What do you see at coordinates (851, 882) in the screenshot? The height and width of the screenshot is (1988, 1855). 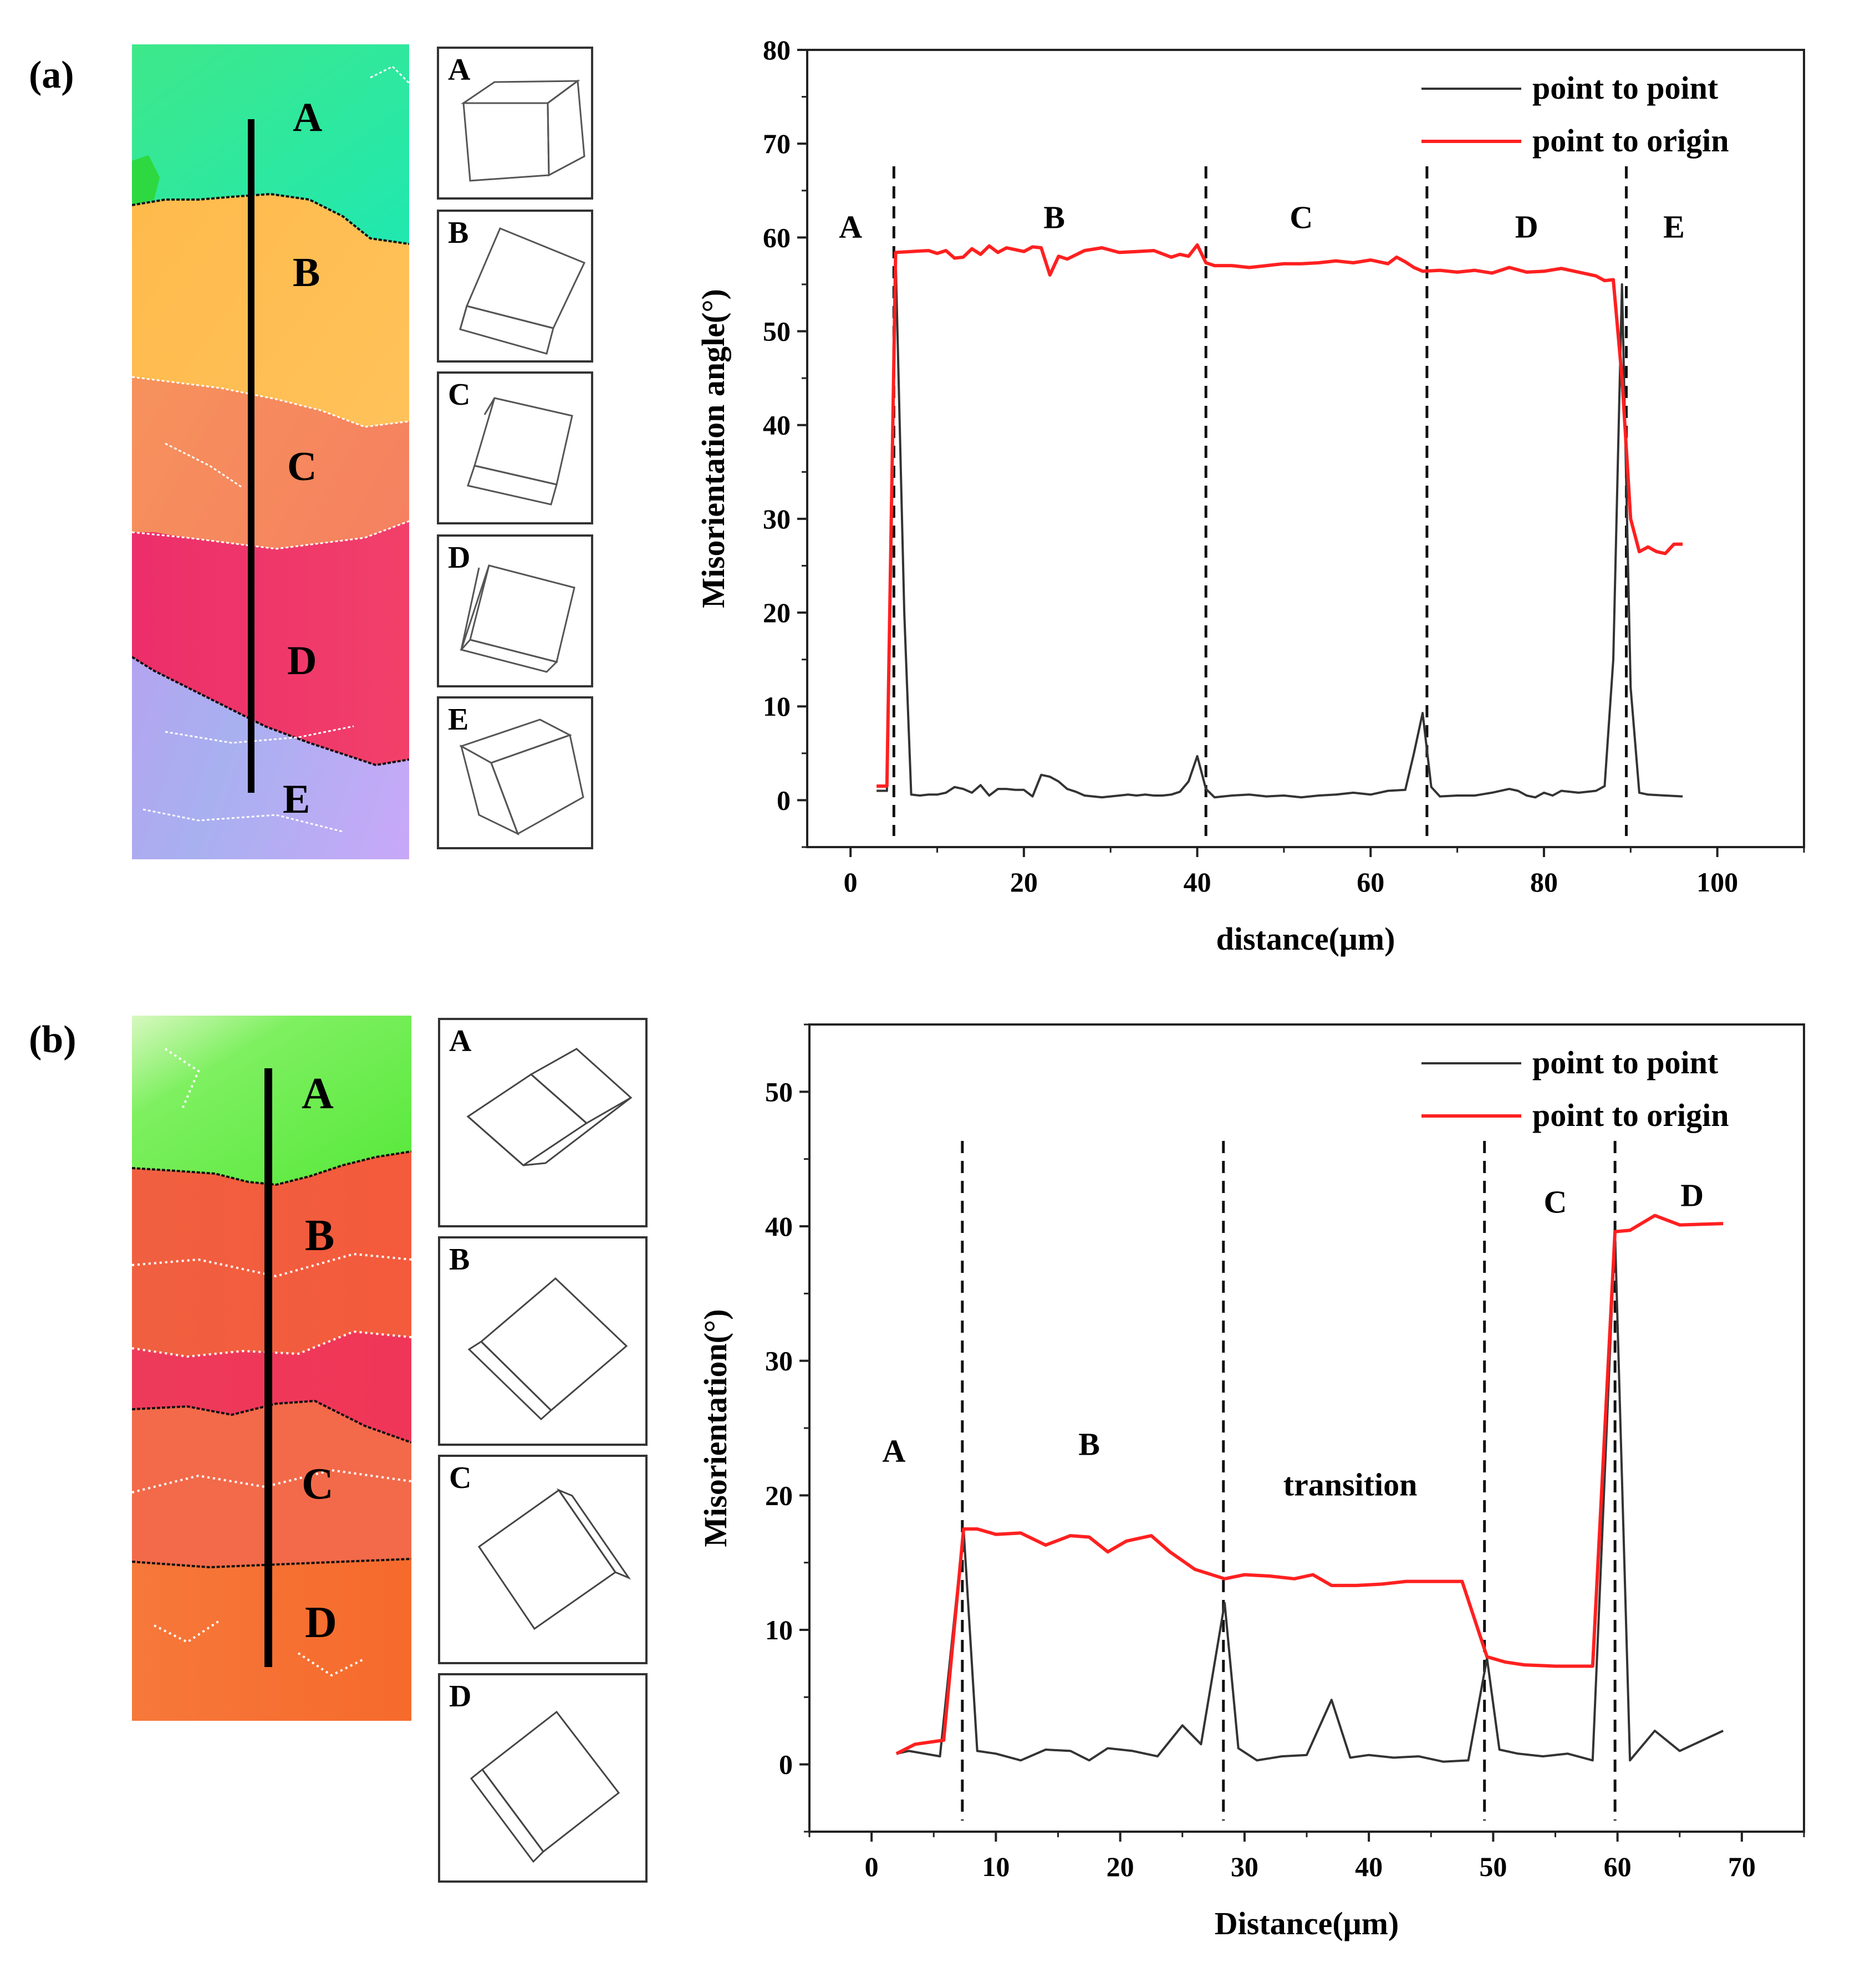 I see `chart-a-xtick-label-0: 0` at bounding box center [851, 882].